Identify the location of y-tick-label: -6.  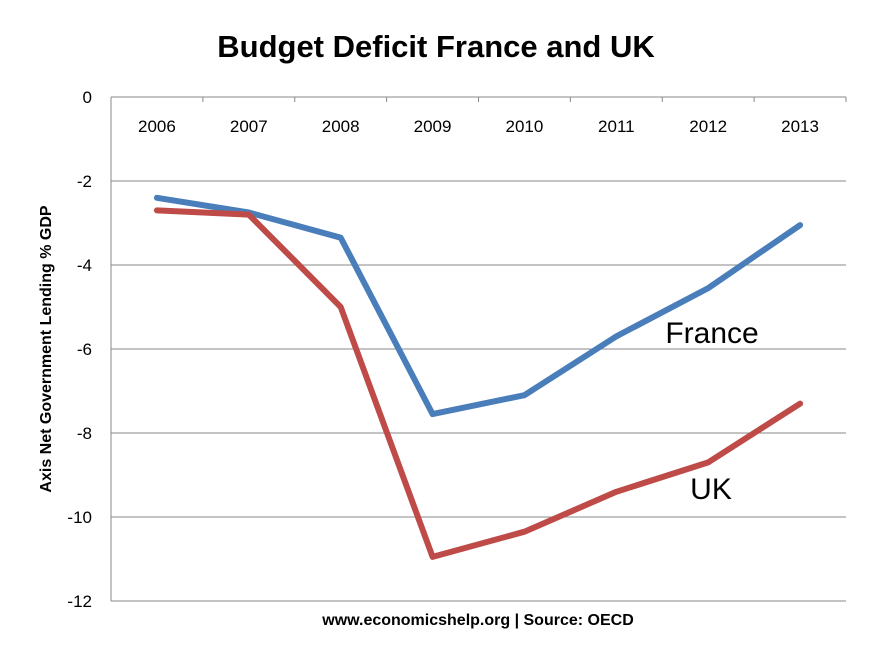
(84, 349).